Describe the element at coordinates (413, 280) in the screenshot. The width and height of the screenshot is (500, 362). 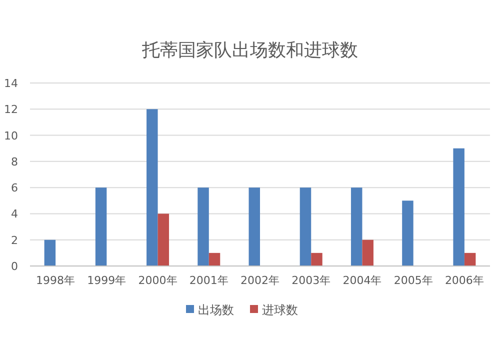
I see `x-tick-label: 2005年` at that location.